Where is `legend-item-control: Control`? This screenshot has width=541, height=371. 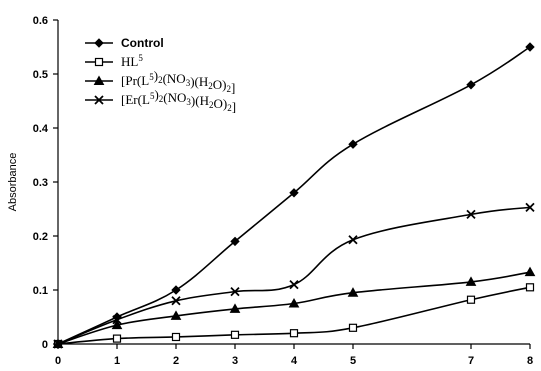
legend-item-control: Control is located at coordinates (124, 43).